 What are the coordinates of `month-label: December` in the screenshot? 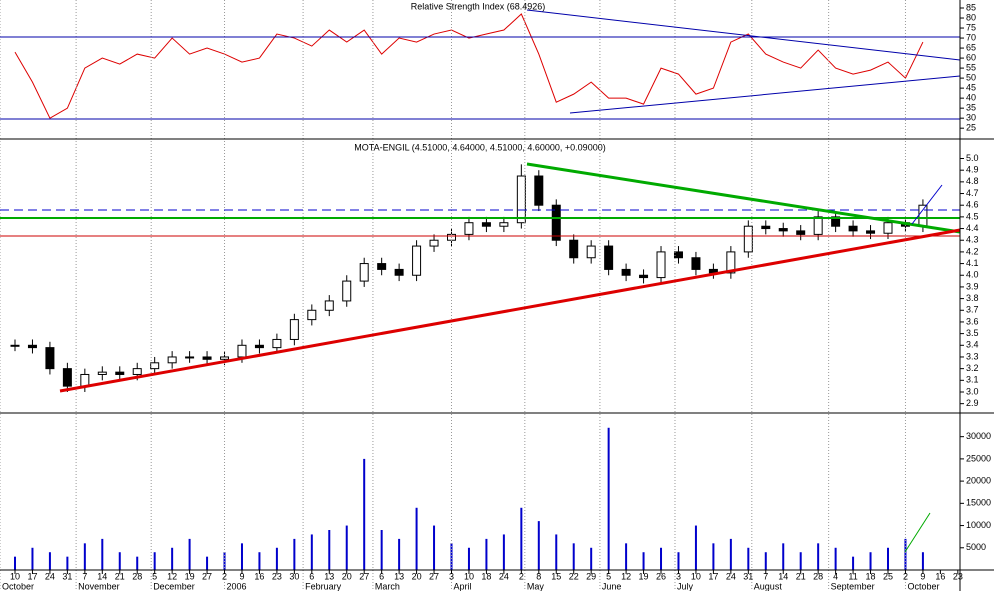 It's located at (174, 586).